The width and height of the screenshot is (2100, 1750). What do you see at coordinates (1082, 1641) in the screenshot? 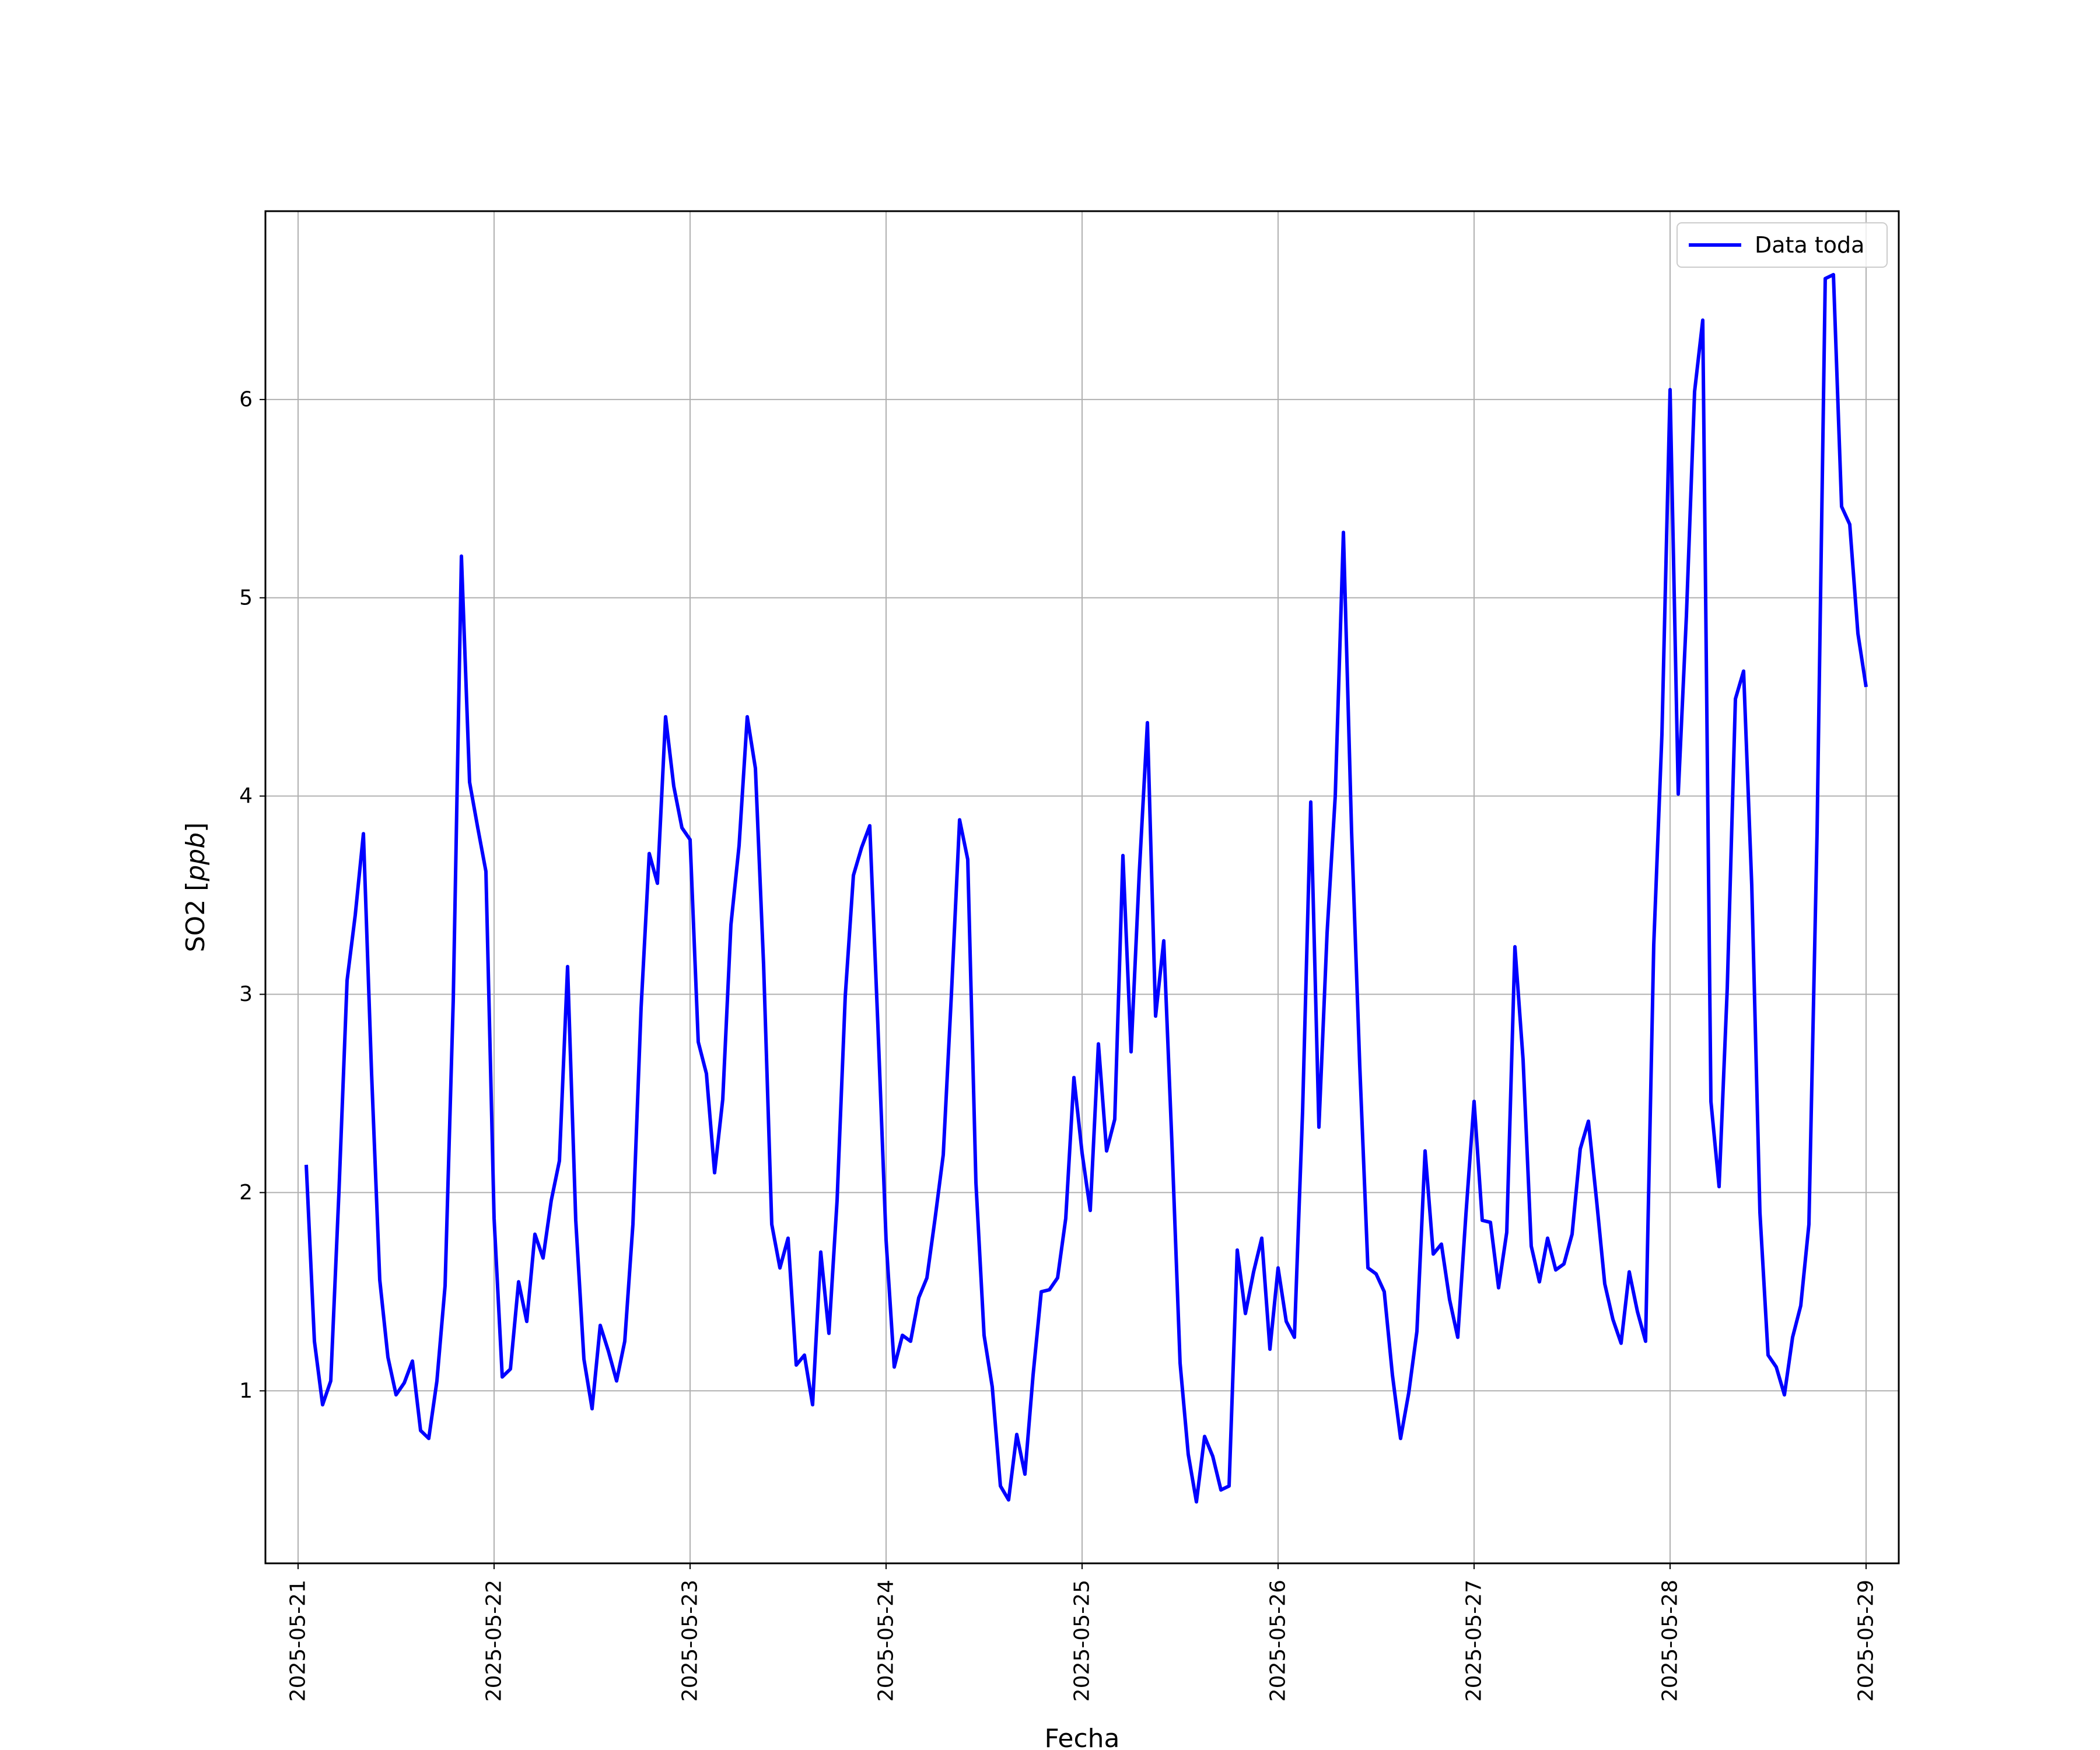
I see `x-tick-label: 2025-05-25` at bounding box center [1082, 1641].